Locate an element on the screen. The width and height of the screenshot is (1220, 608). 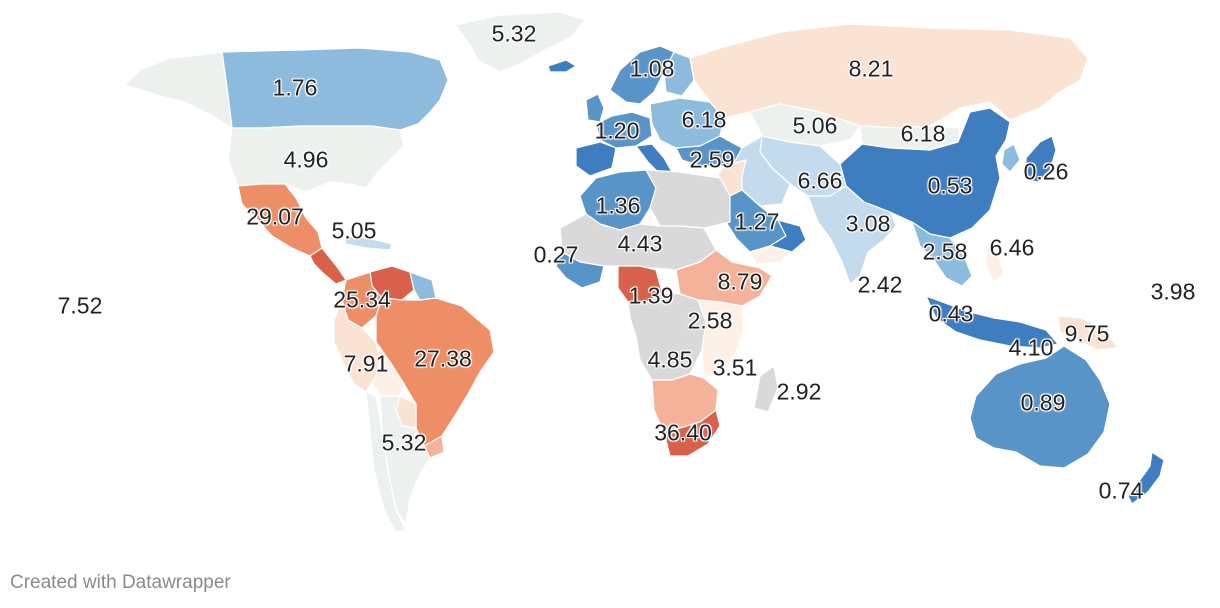
region-iberia is located at coordinates (596, 159).